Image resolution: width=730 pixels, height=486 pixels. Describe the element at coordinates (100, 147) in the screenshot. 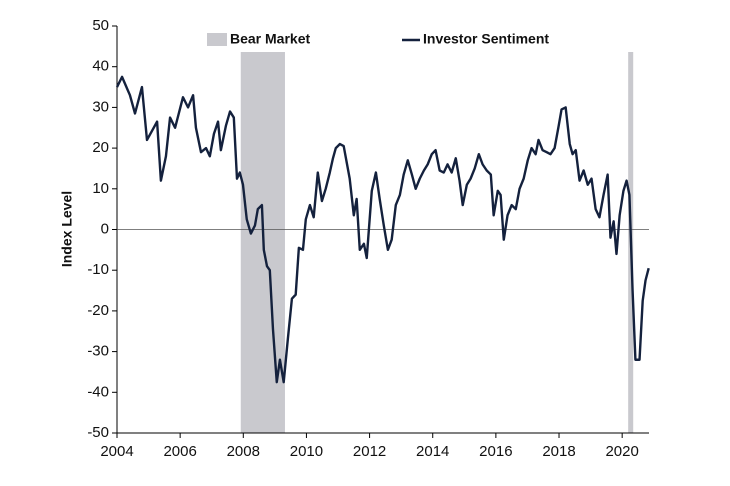

I see `y-tick-label: 20` at that location.